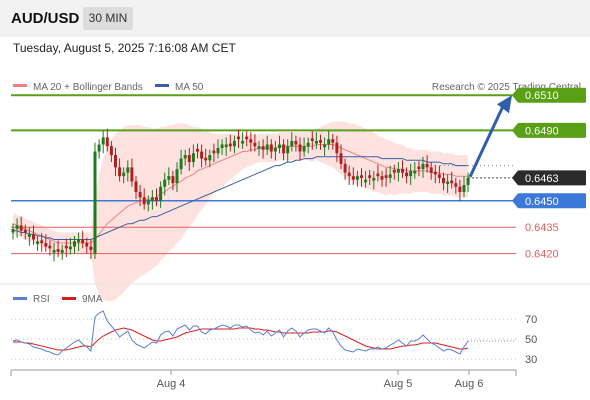 The image size is (590, 400). What do you see at coordinates (506, 87) in the screenshot?
I see `watermark: Research © 2025 Trading Central` at bounding box center [506, 87].